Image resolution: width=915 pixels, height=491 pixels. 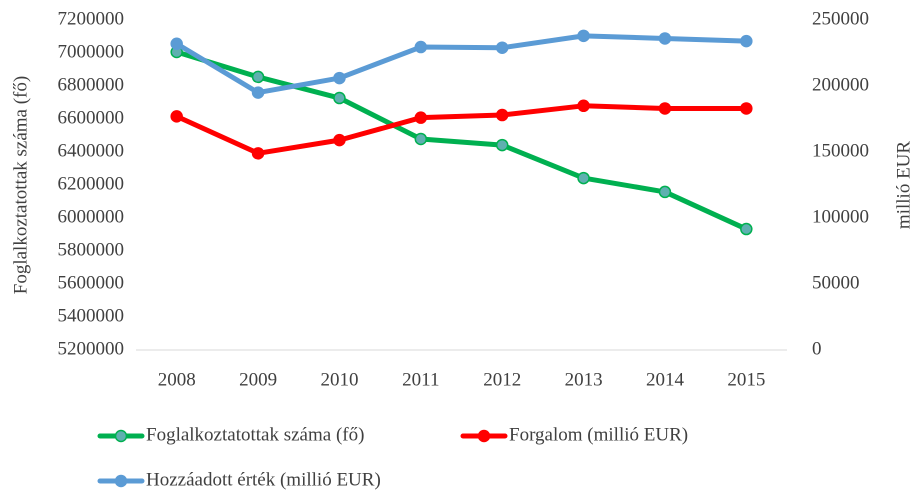 What do you see at coordinates (91, 183) in the screenshot?
I see `y-tick-label: 6200000` at bounding box center [91, 183].